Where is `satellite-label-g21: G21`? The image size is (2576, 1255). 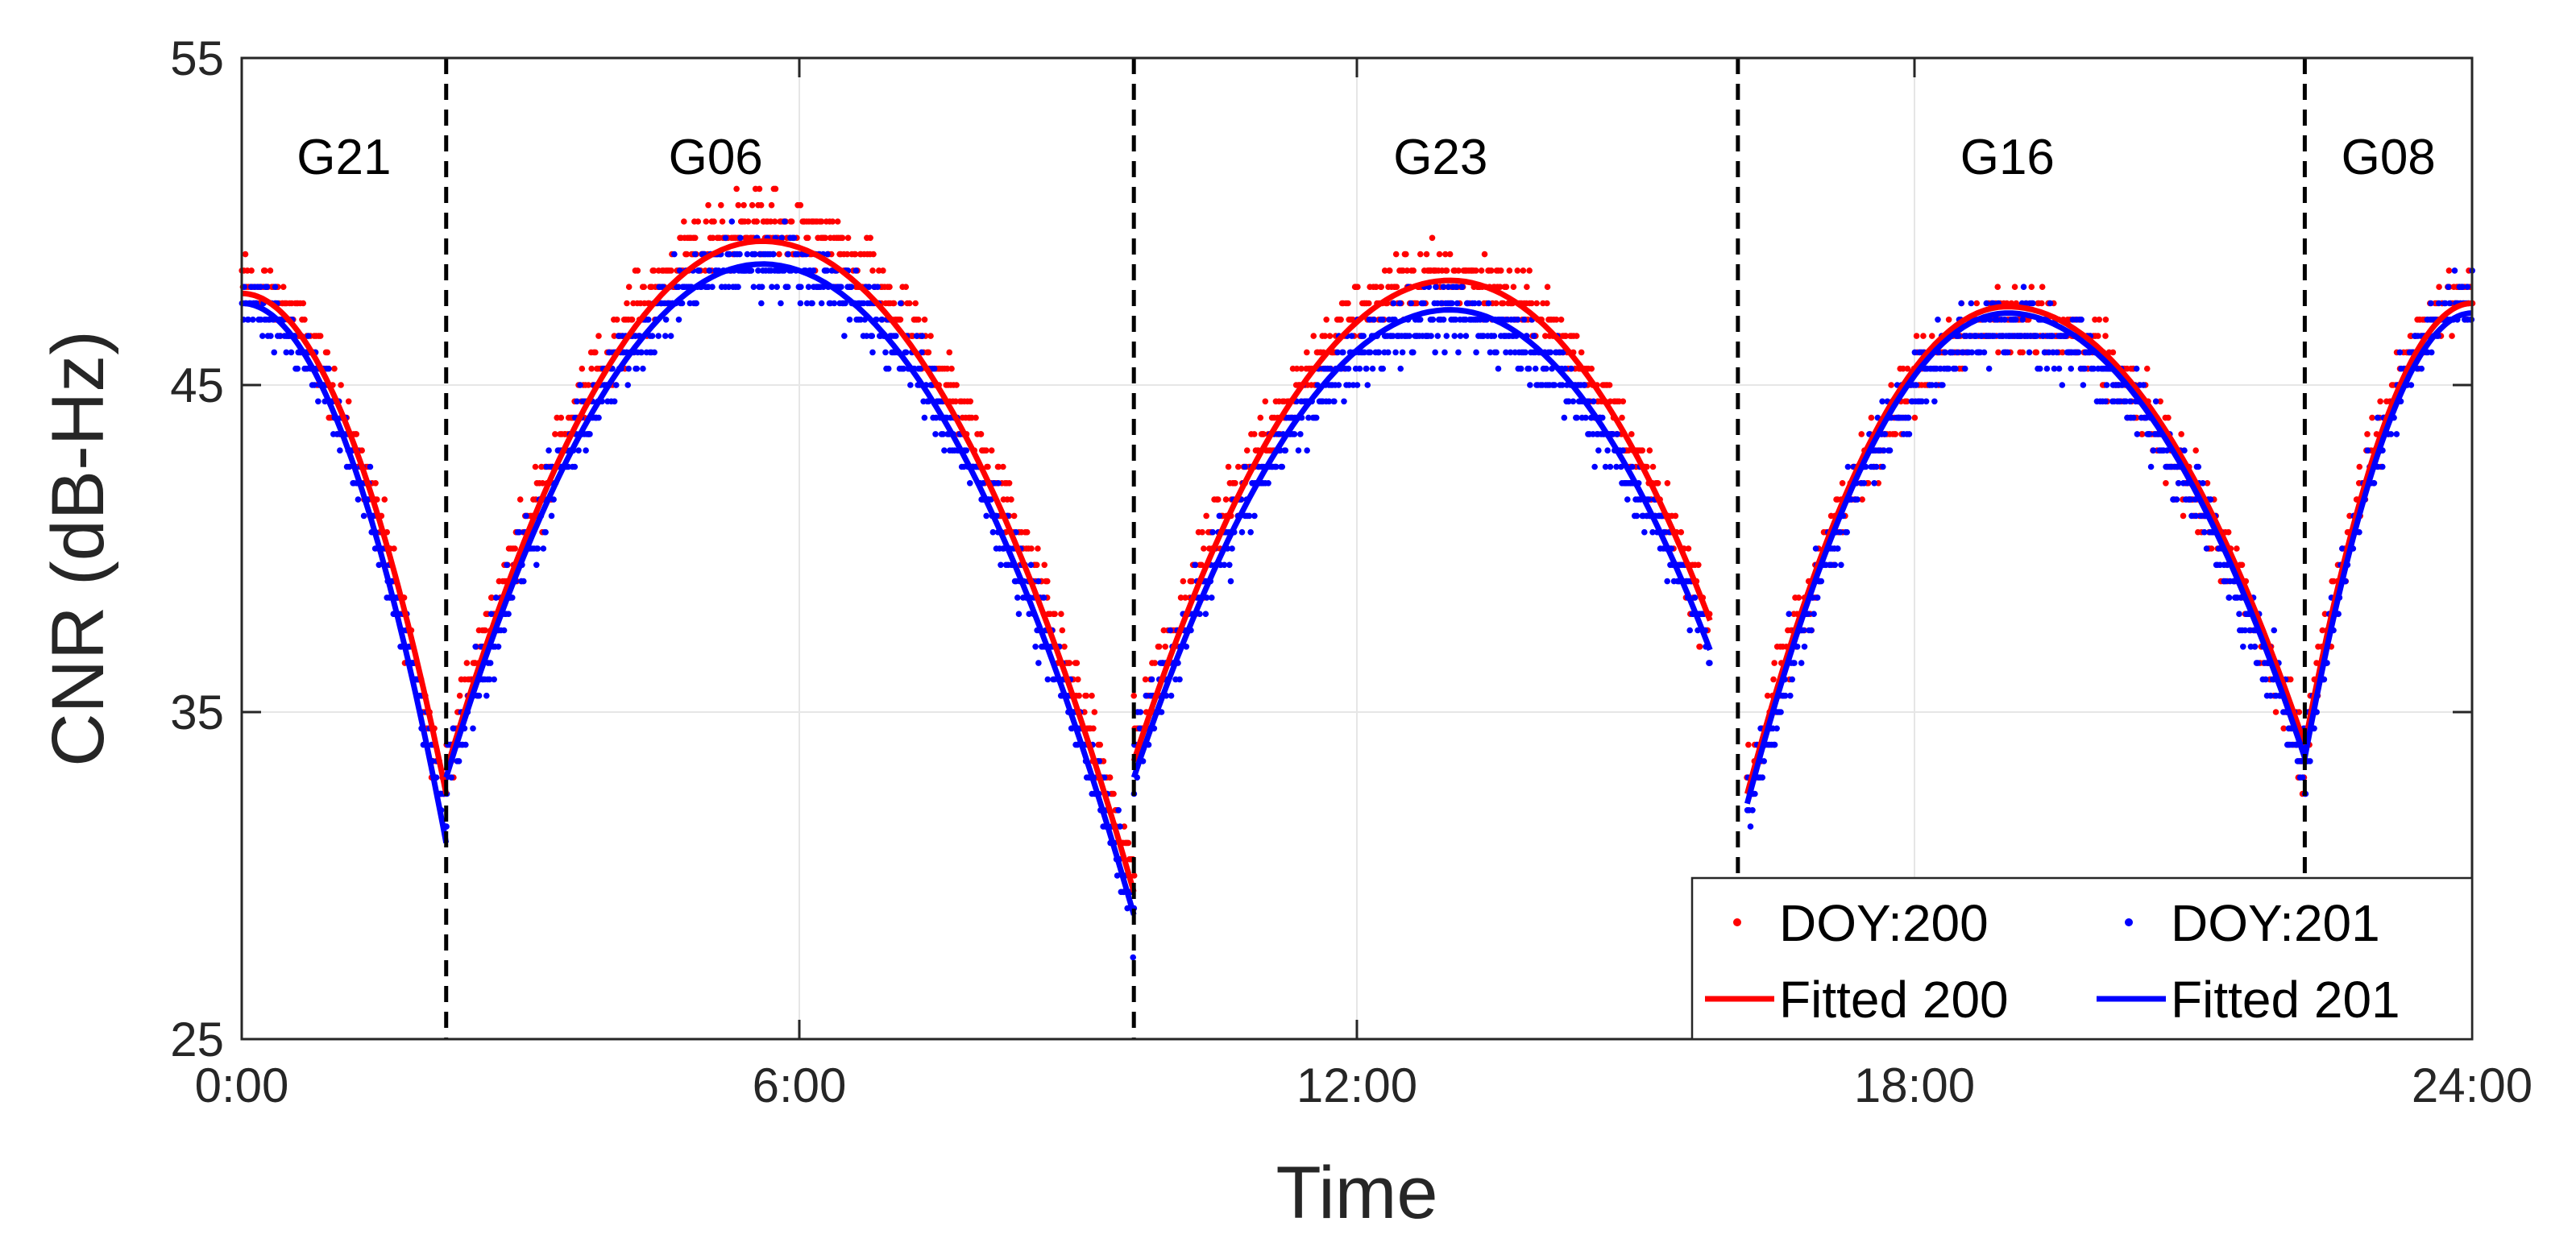
satellite-label-g21: G21 is located at coordinates (344, 157).